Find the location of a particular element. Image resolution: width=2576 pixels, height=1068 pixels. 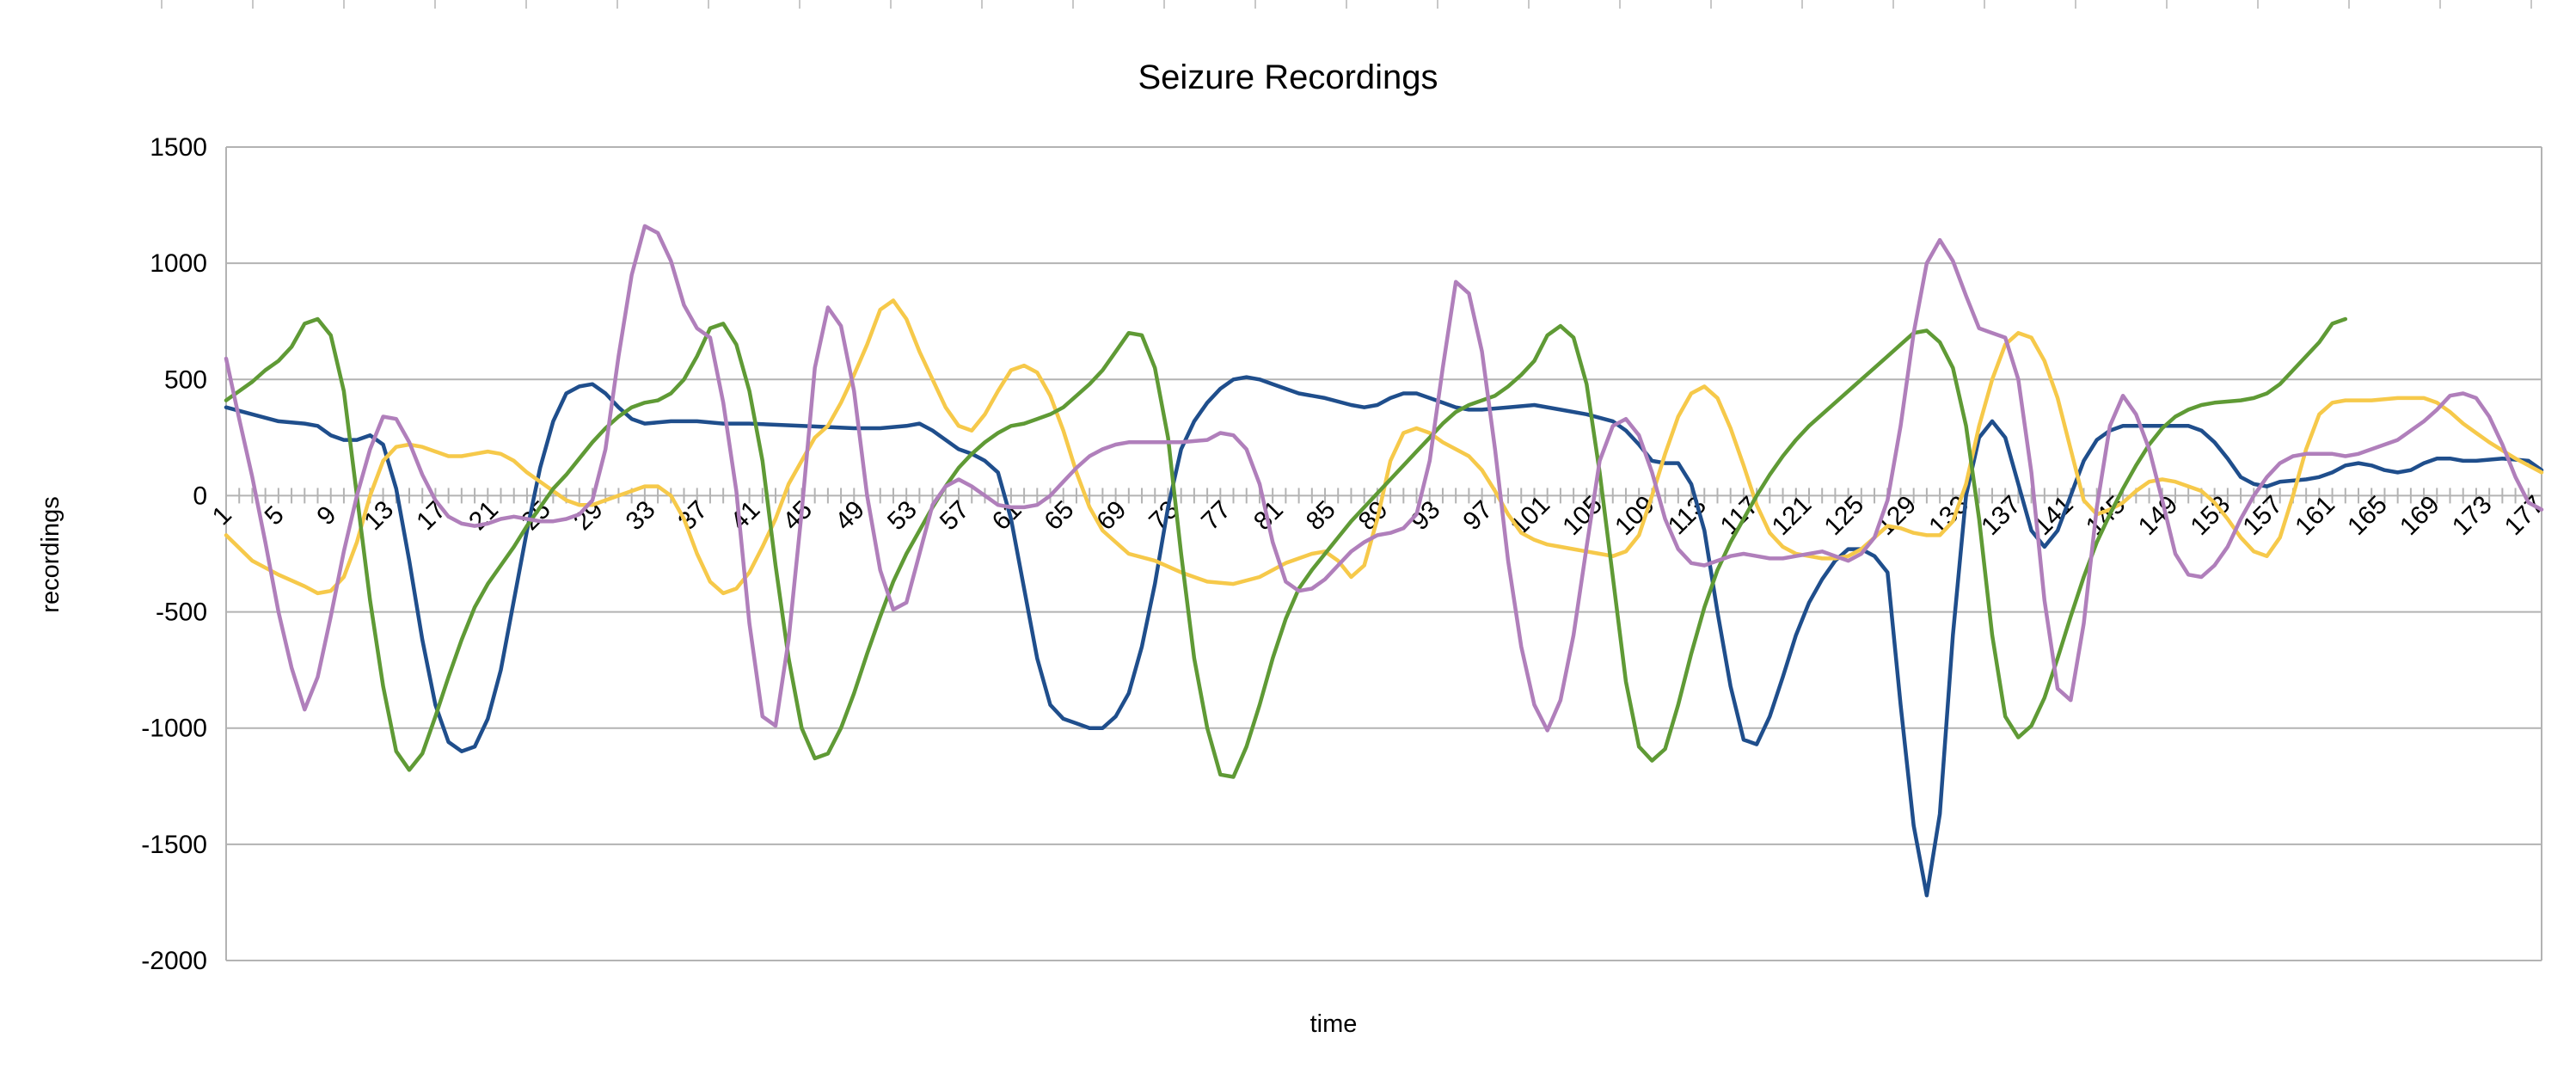

y-tick-label: -2000 is located at coordinates (174, 961).